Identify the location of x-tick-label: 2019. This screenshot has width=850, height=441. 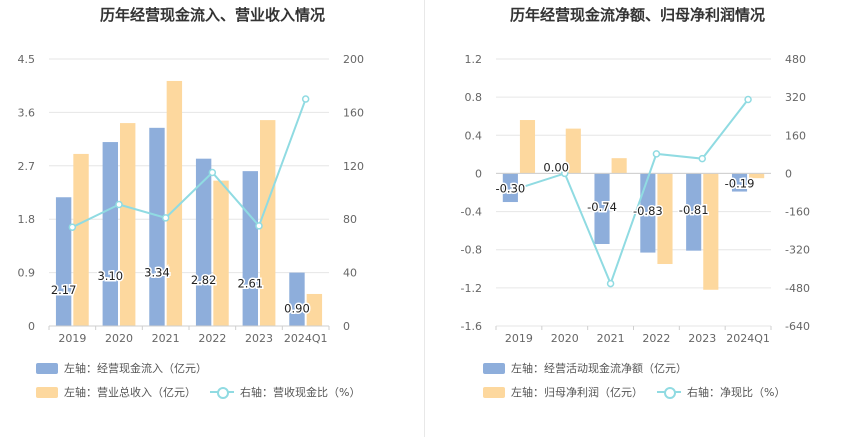
(72, 338).